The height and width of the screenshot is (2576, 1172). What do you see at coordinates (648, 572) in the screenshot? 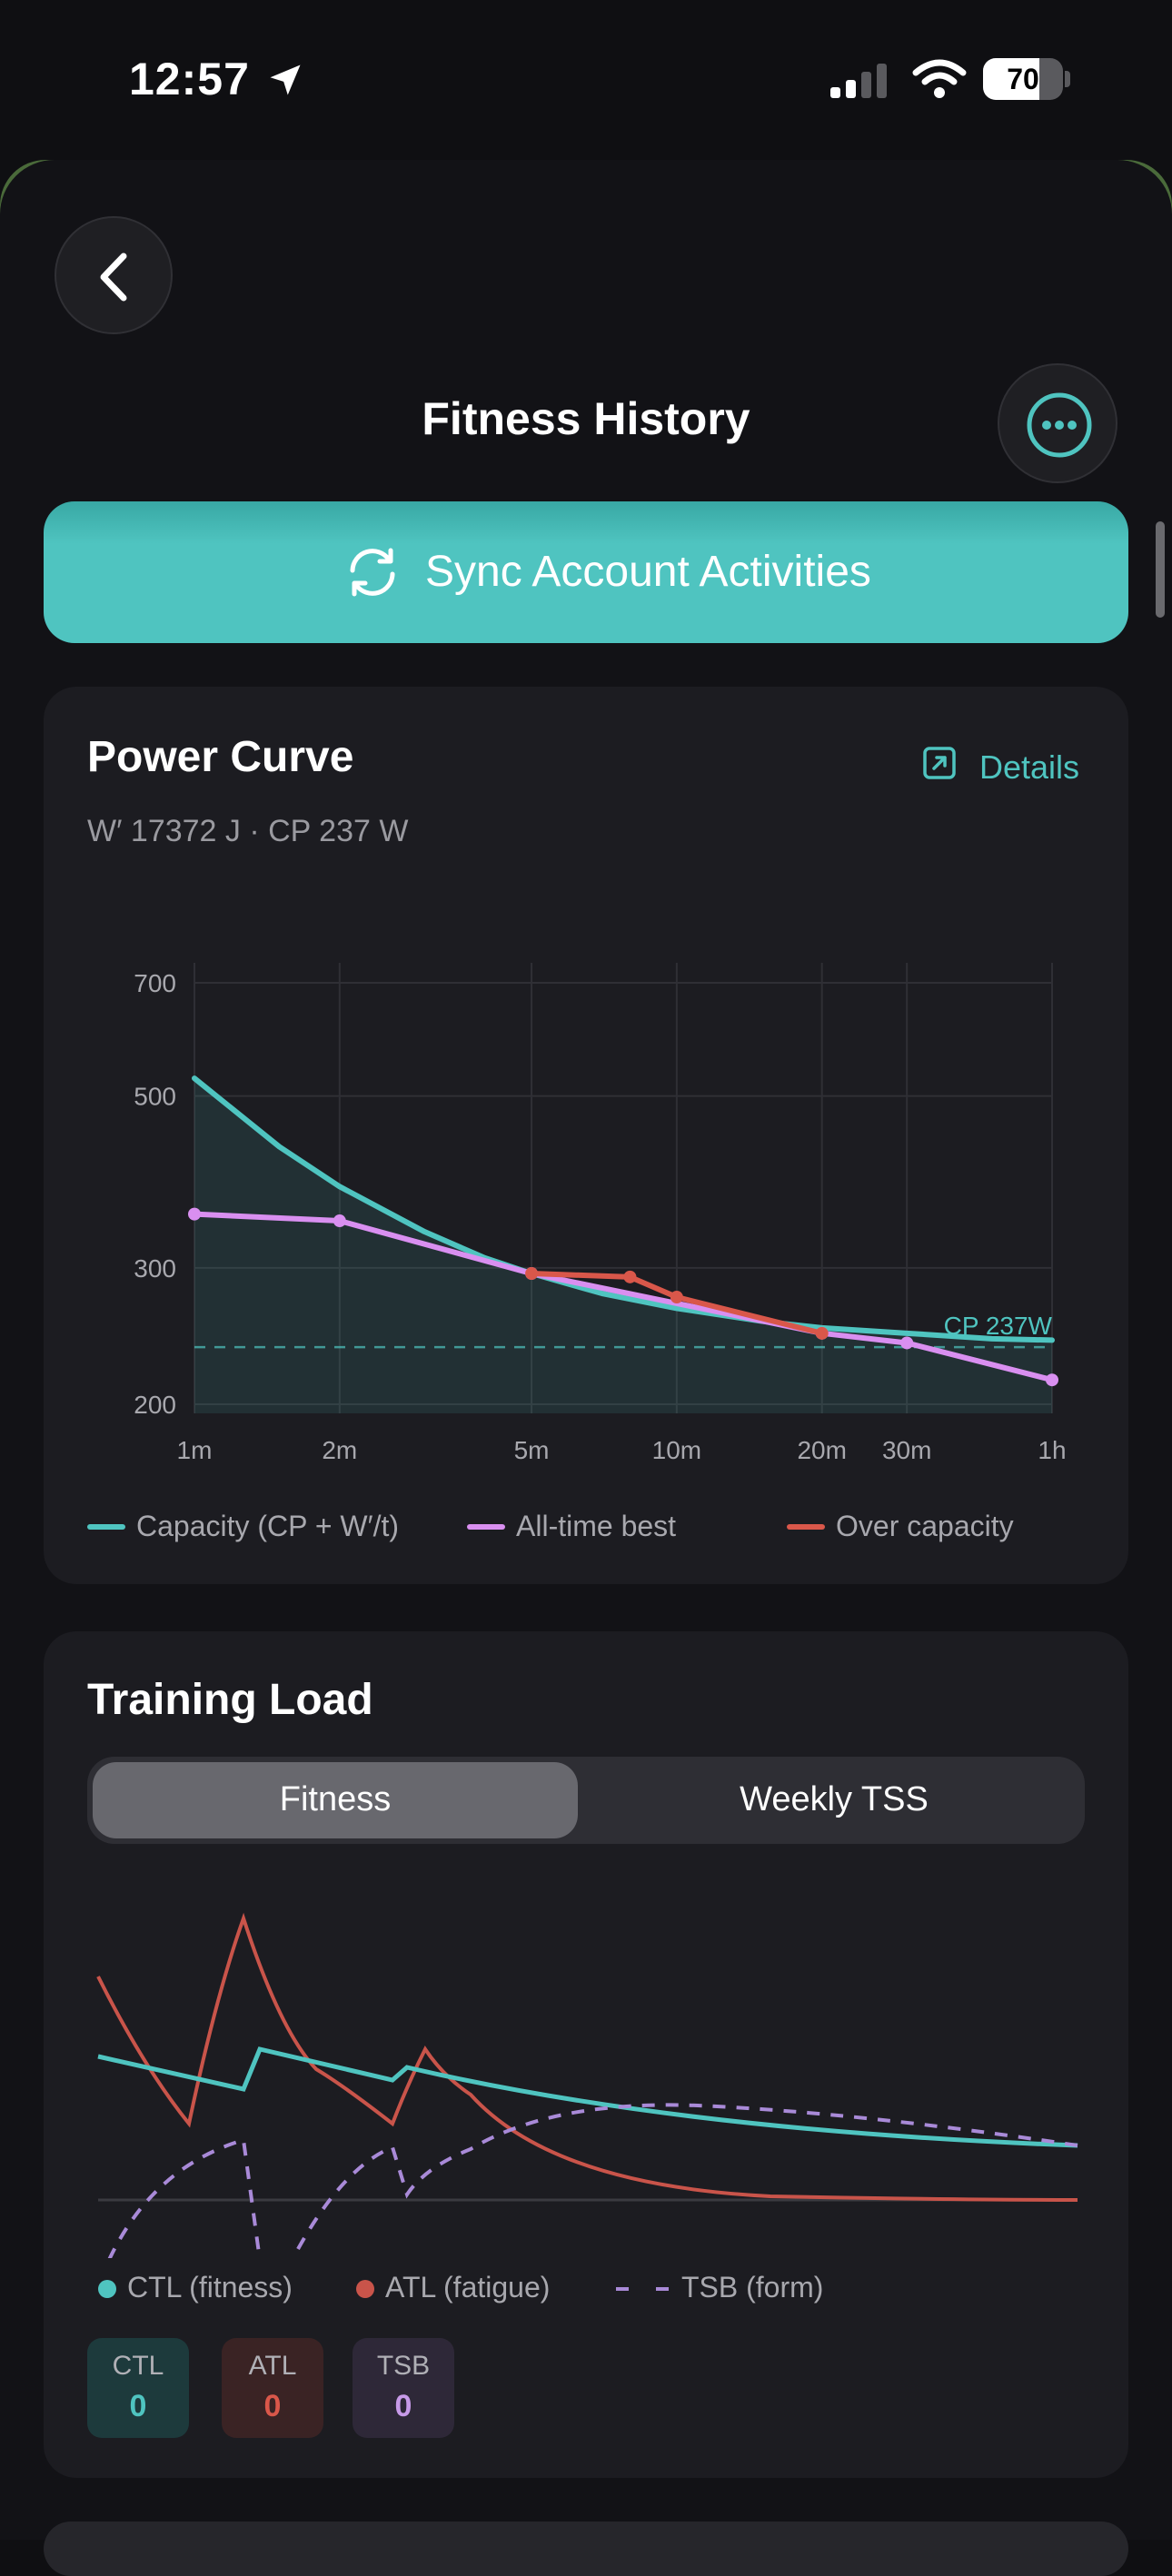
I see `sync-button-label: Sync Account Activities` at bounding box center [648, 572].